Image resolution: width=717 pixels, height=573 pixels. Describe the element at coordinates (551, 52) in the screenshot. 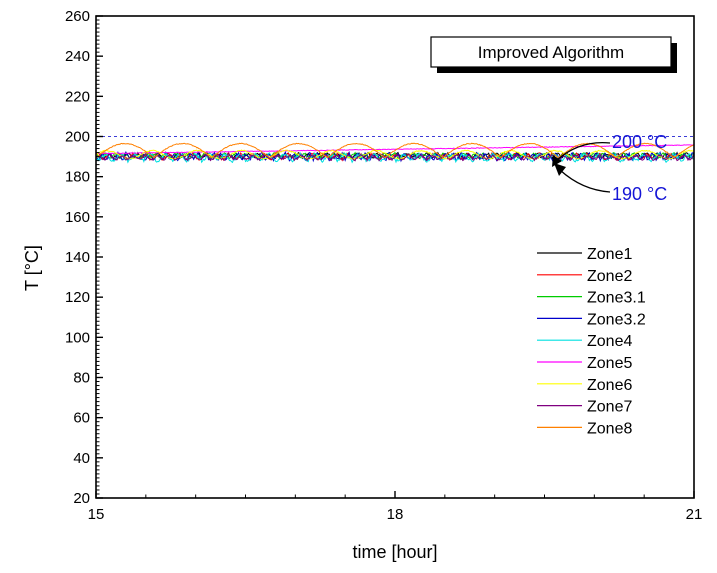

I see `chart-title: Improved Algorithm` at that location.